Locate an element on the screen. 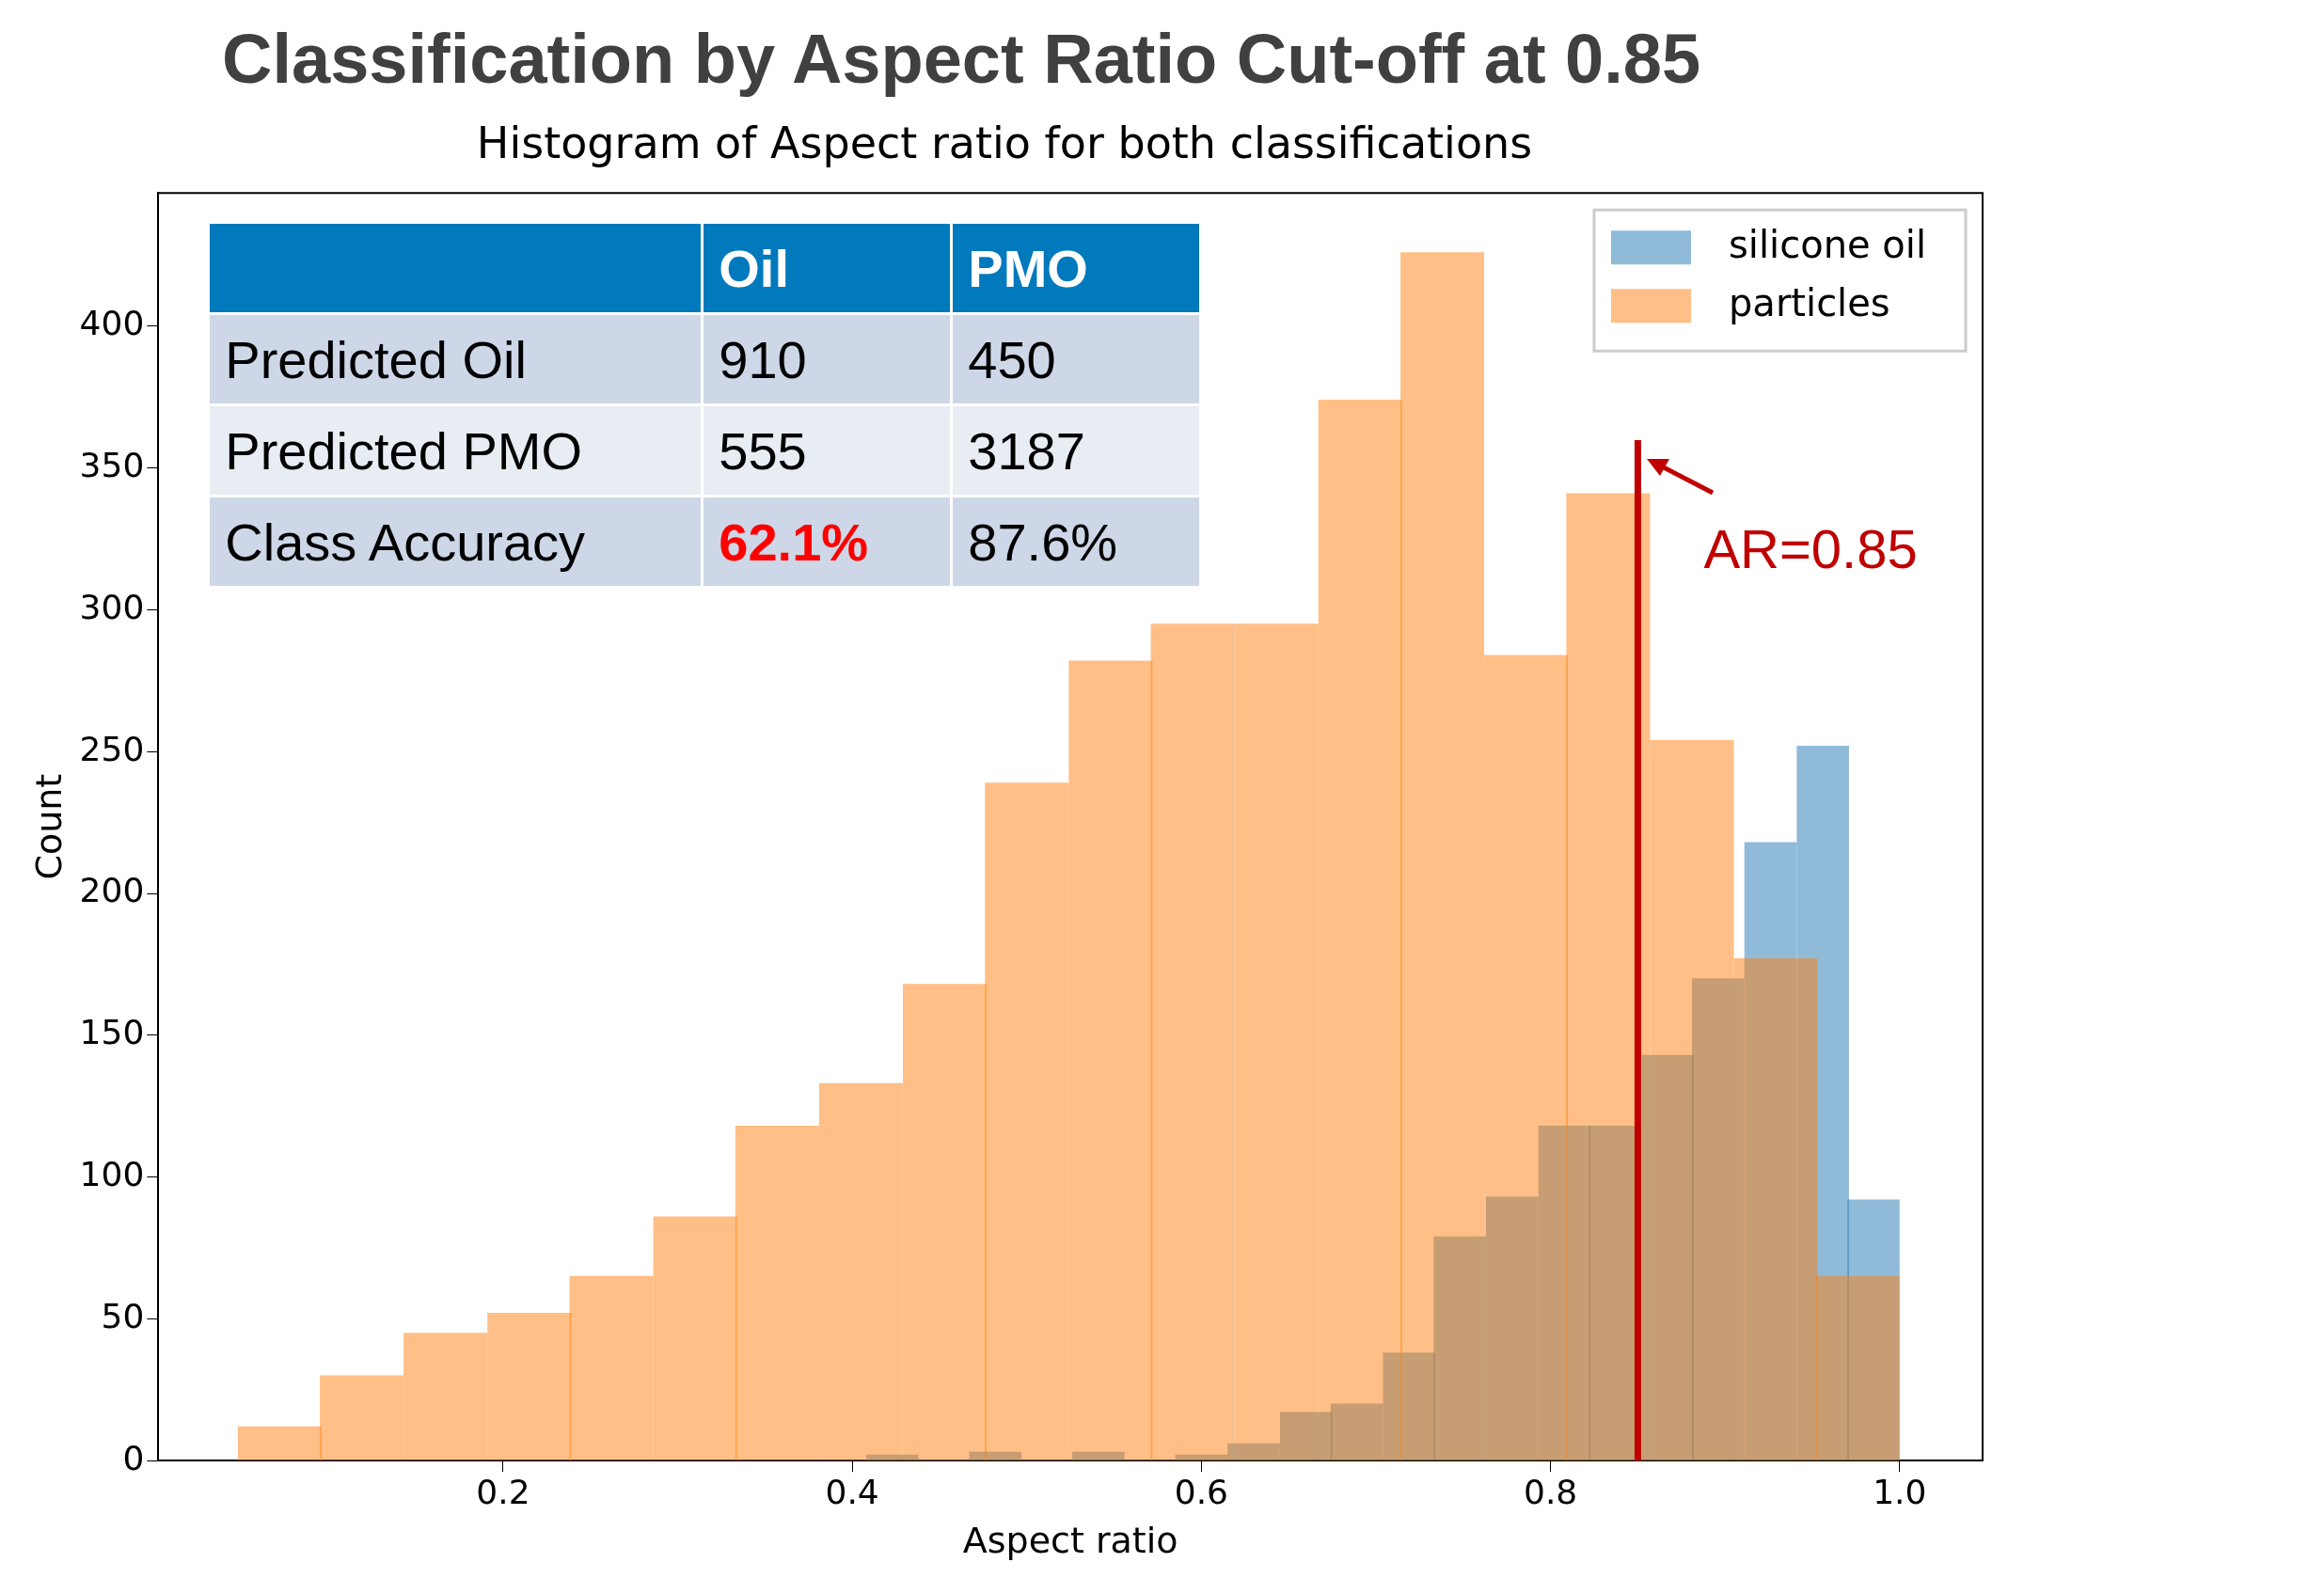 This screenshot has height=1594, width=2324. x-tick-label: 0.8 is located at coordinates (1550, 1492).